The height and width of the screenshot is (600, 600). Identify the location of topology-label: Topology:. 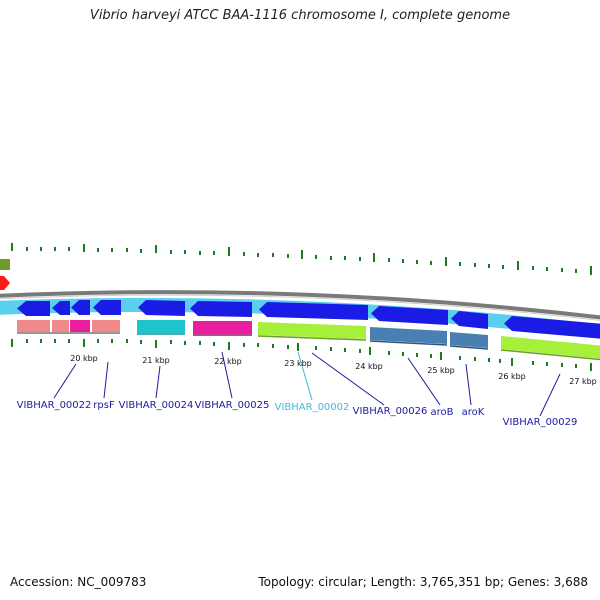
(286, 582).